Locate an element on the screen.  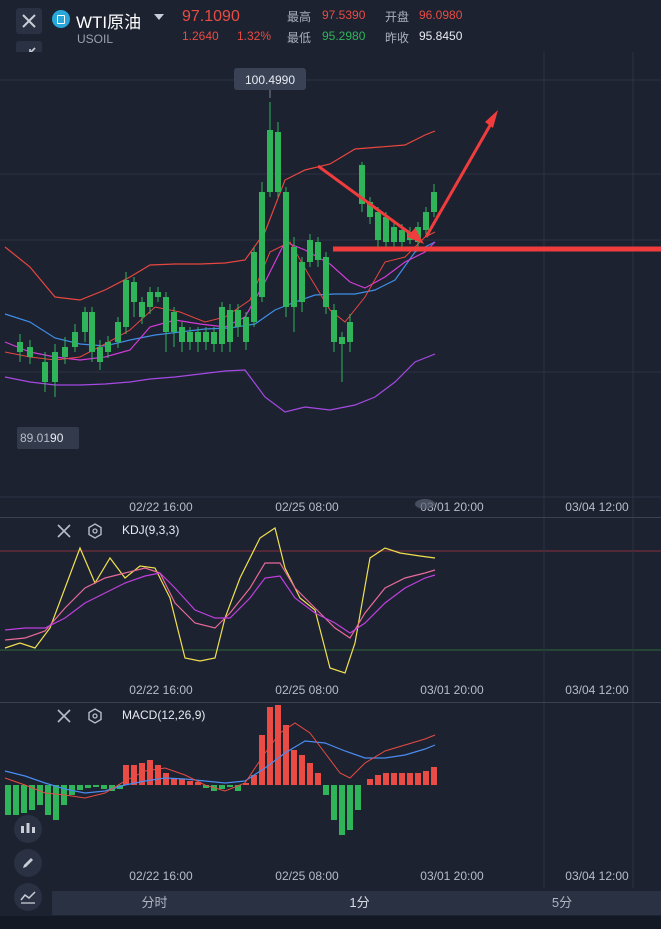
pencil-icon is located at coordinates (28, 863).